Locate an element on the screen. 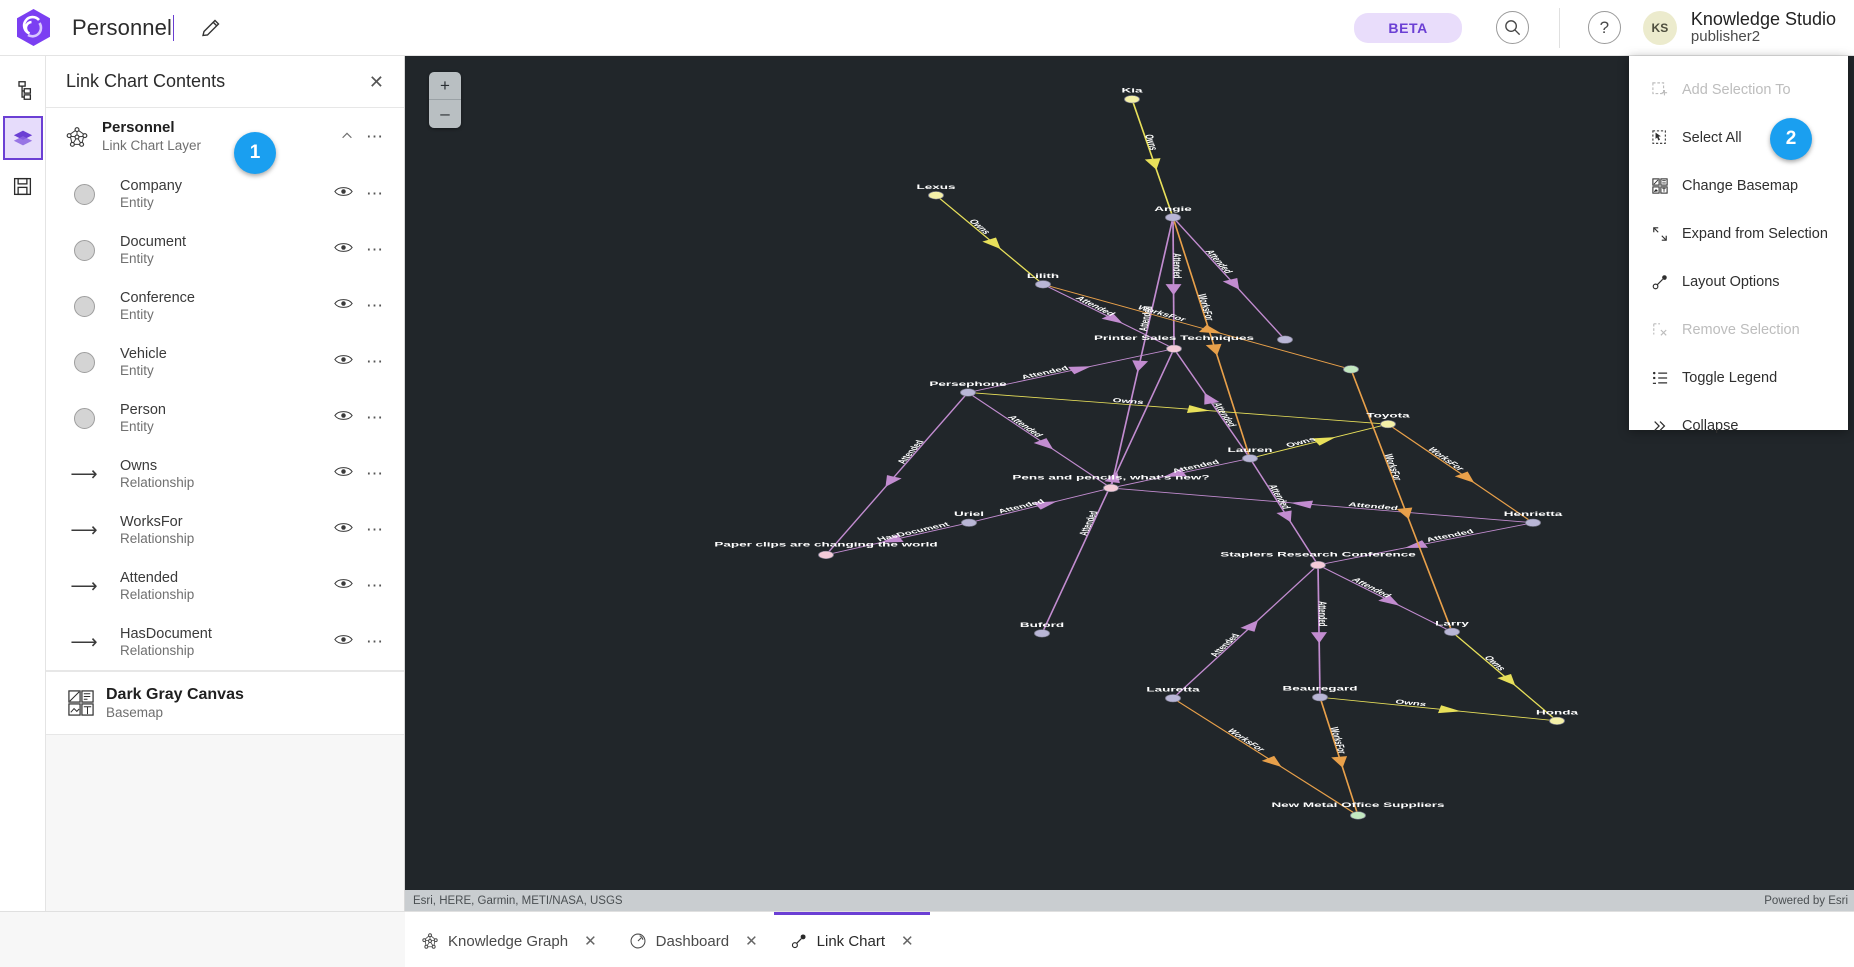 Image resolution: width=1854 pixels, height=967 pixels. chevron-up-icon is located at coordinates (347, 137).